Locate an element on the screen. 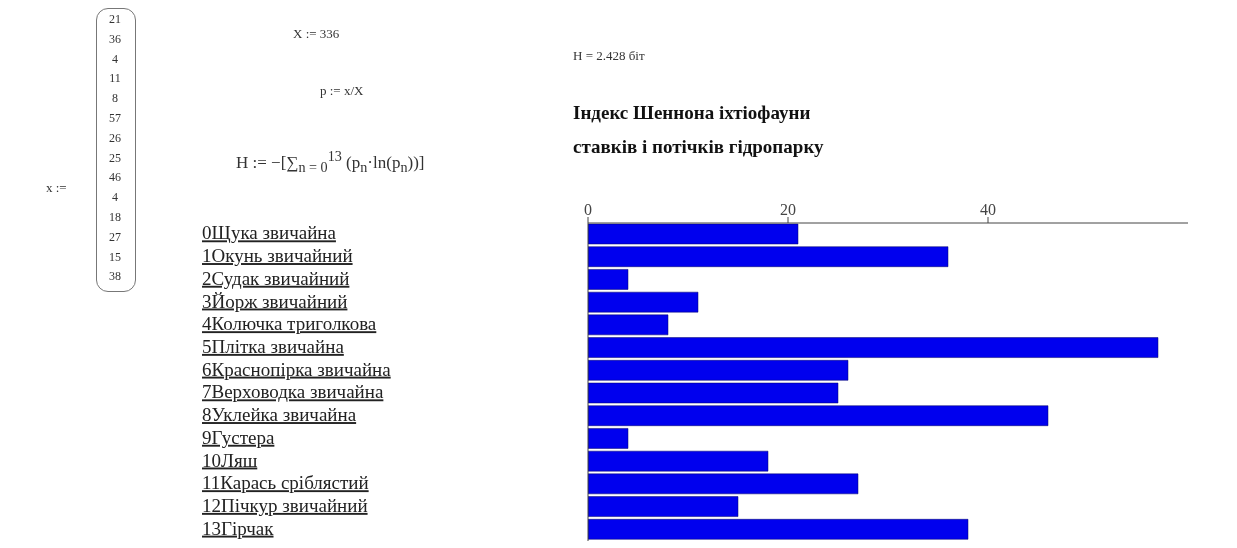 The image size is (1237, 548). y-tick-label: 6Краснопірка звичайна is located at coordinates (297, 369).